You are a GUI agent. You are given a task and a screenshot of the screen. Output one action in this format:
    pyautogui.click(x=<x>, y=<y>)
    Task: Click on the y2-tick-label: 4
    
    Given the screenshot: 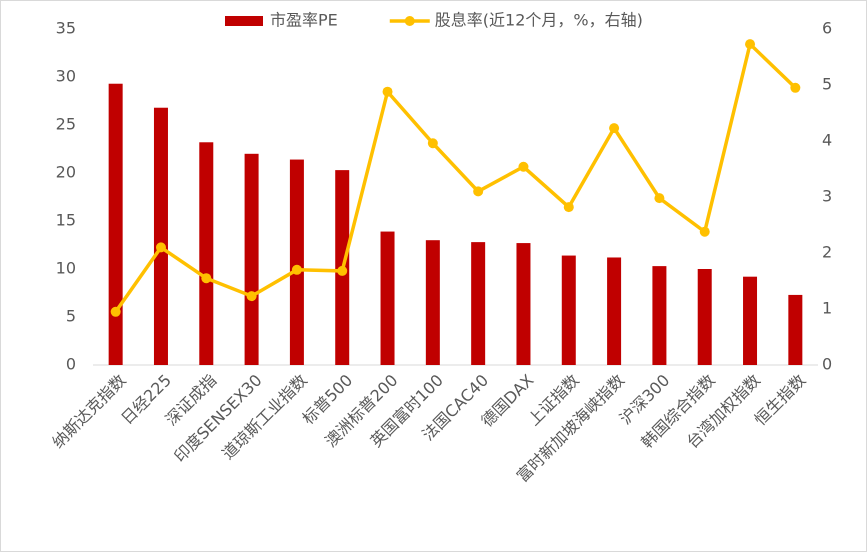 What is the action you would take?
    pyautogui.click(x=827, y=140)
    